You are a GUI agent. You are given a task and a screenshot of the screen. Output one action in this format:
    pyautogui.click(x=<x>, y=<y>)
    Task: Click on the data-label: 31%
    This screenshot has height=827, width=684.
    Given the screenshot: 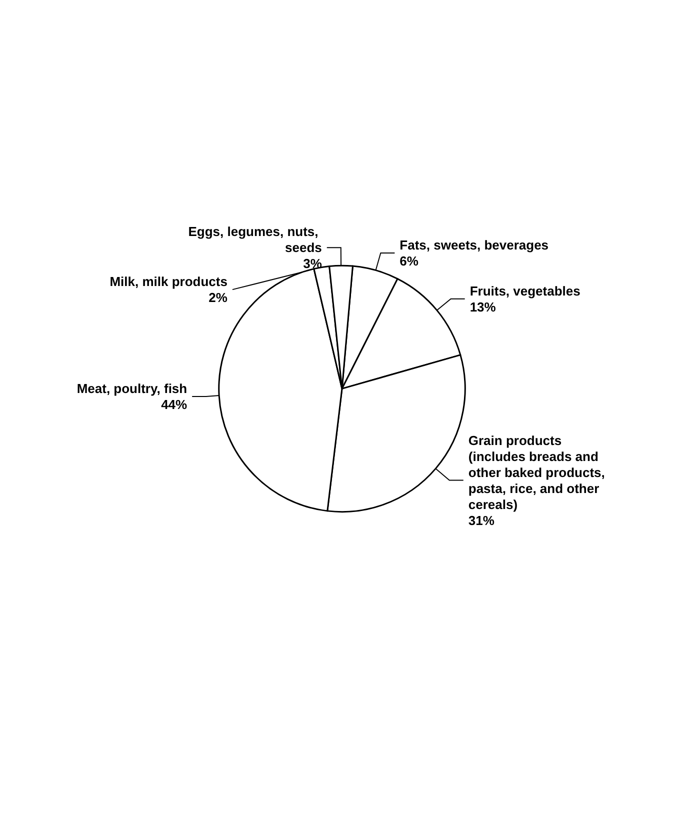 What is the action you would take?
    pyautogui.click(x=481, y=520)
    